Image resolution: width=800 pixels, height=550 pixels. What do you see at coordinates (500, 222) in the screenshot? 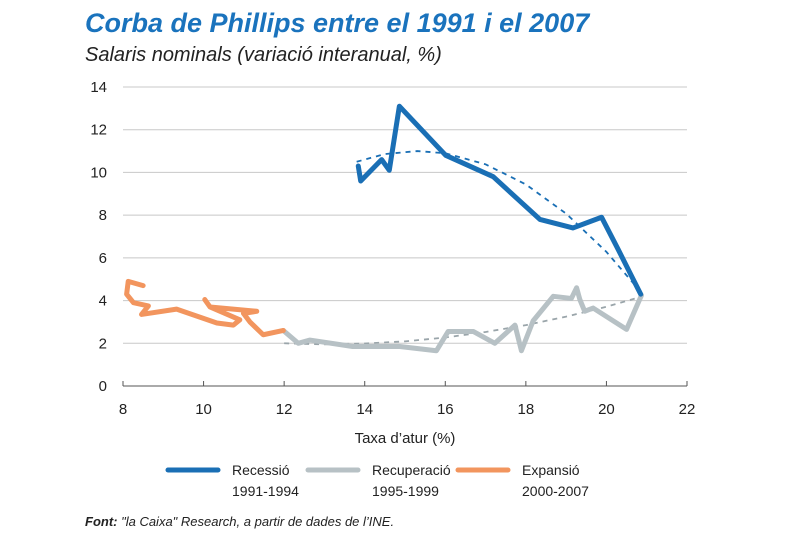
I see `trendline-recessió` at bounding box center [500, 222].